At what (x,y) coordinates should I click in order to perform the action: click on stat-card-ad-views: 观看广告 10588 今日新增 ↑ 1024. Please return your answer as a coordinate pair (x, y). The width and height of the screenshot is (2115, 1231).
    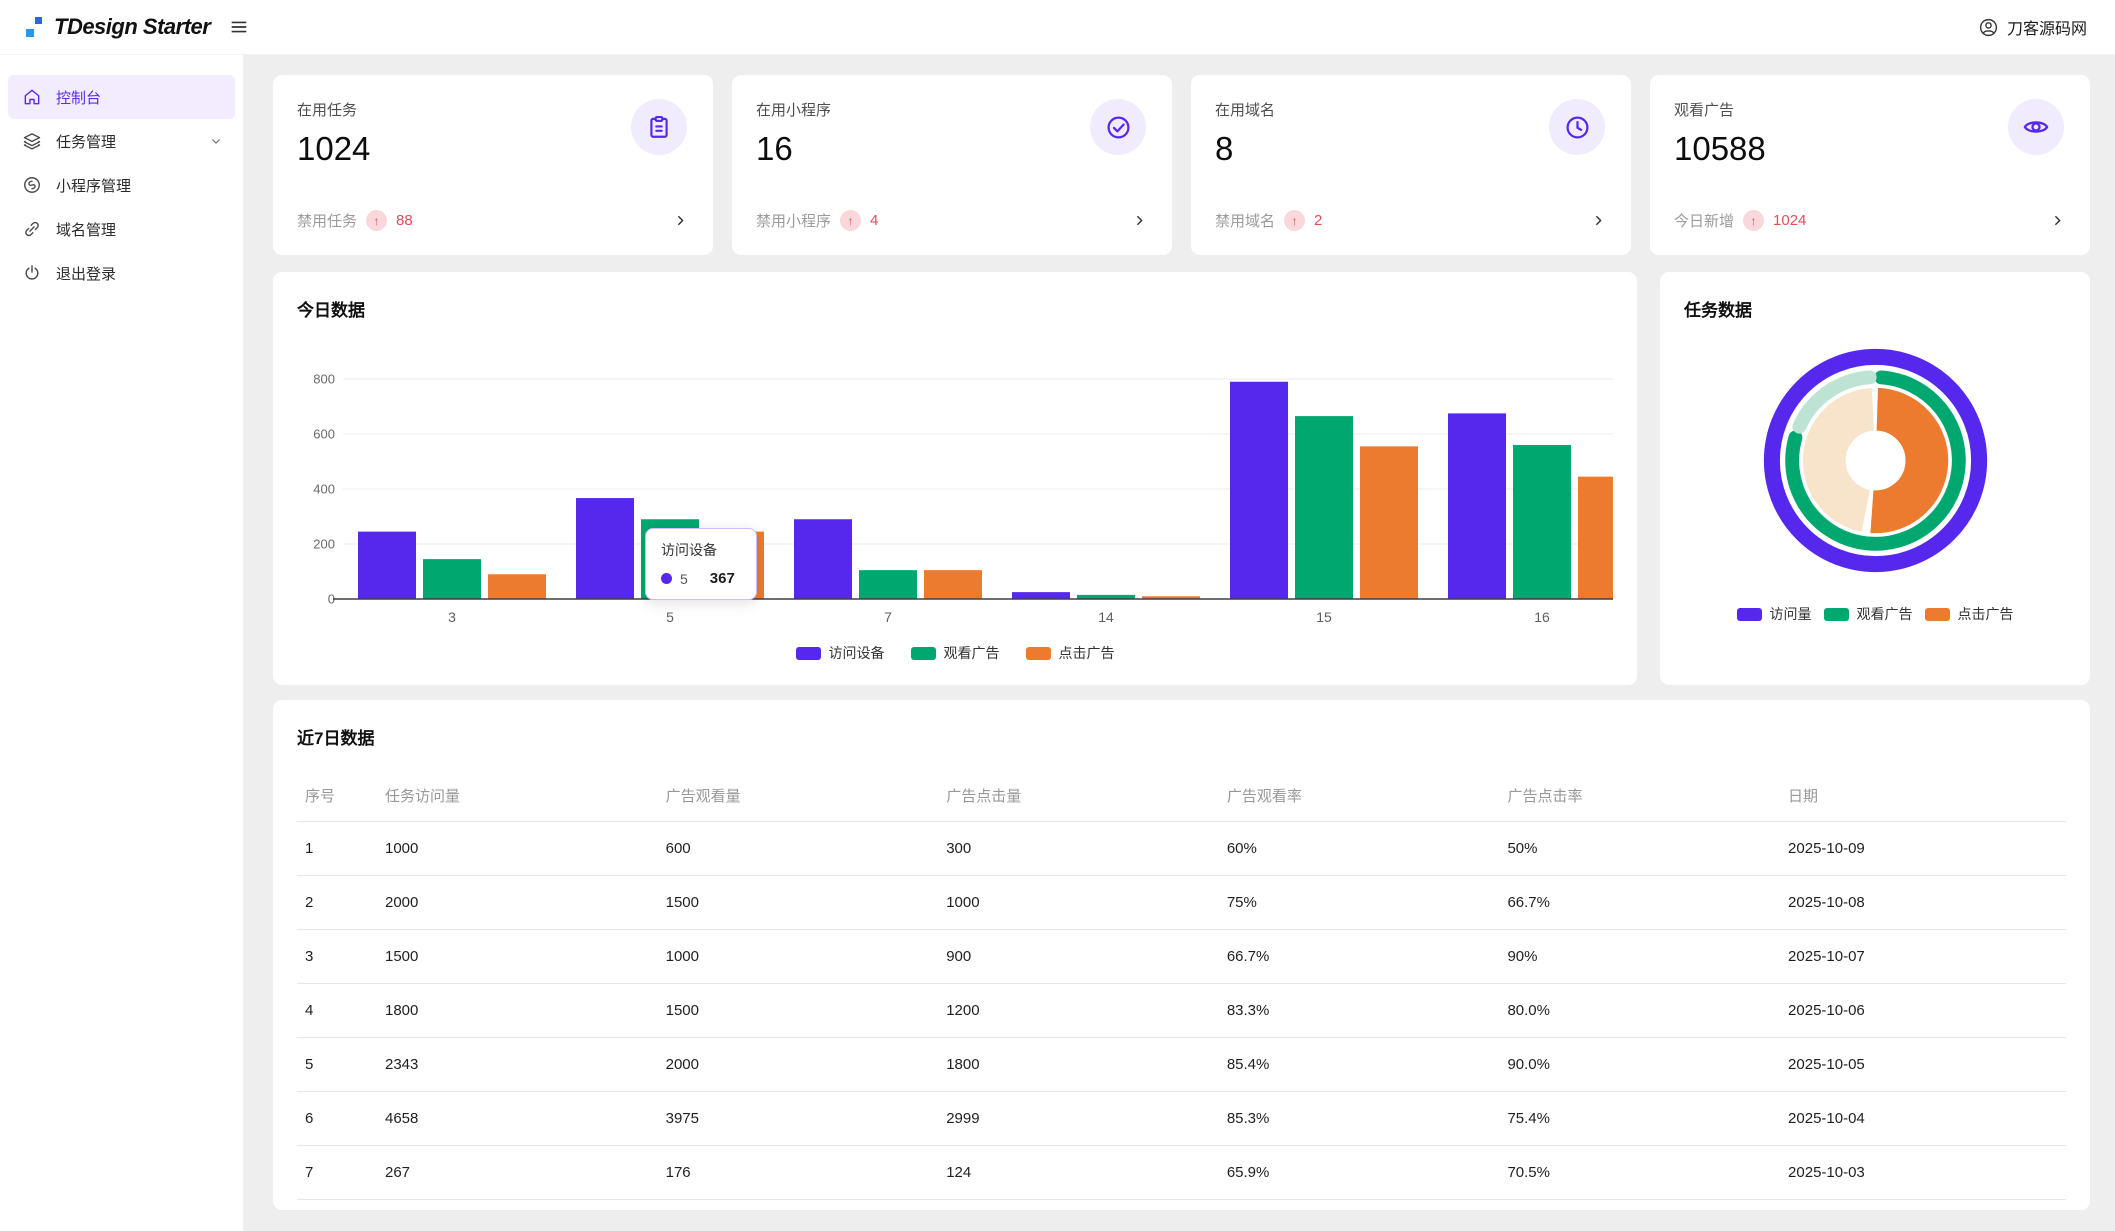
    Looking at the image, I should click on (1870, 165).